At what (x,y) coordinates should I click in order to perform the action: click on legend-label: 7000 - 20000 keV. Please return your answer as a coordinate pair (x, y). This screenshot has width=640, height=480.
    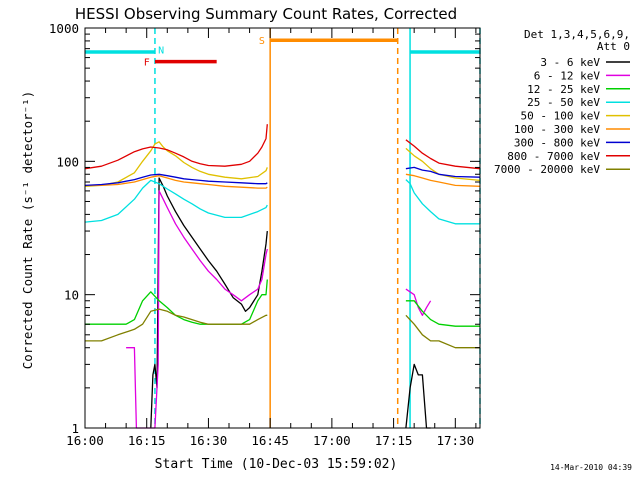
    Looking at the image, I should click on (547, 169).